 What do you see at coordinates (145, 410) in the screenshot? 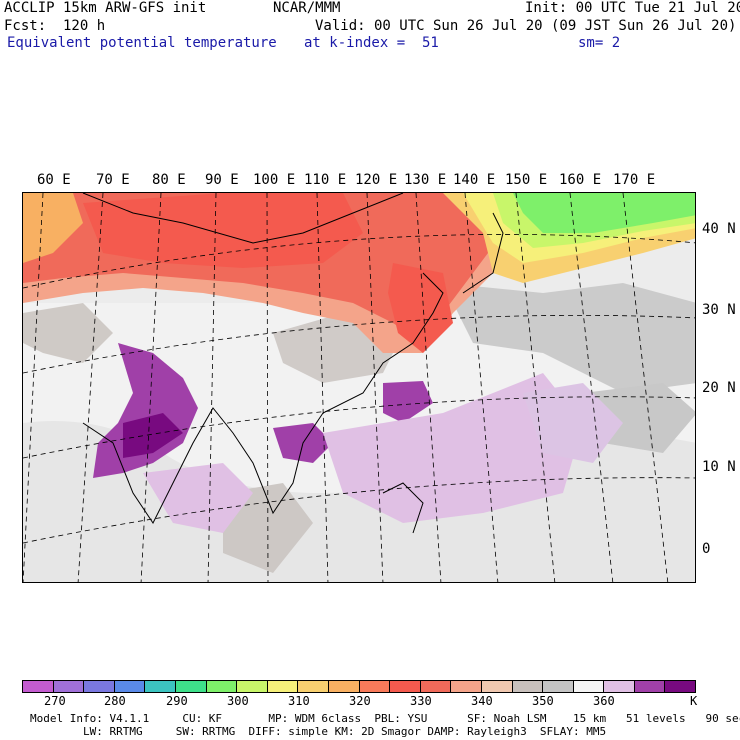
I see `convection-south-asia` at bounding box center [145, 410].